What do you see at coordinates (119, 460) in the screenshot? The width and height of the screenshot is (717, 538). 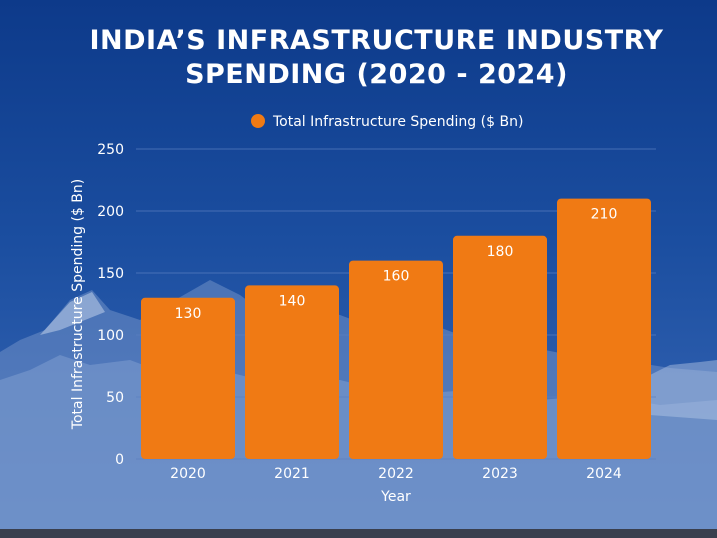 I see `y-tick-label: 0` at bounding box center [119, 460].